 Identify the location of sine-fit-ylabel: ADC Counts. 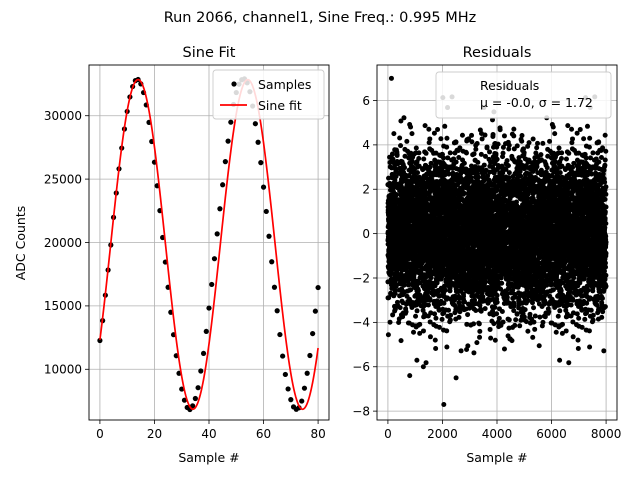
(20, 243).